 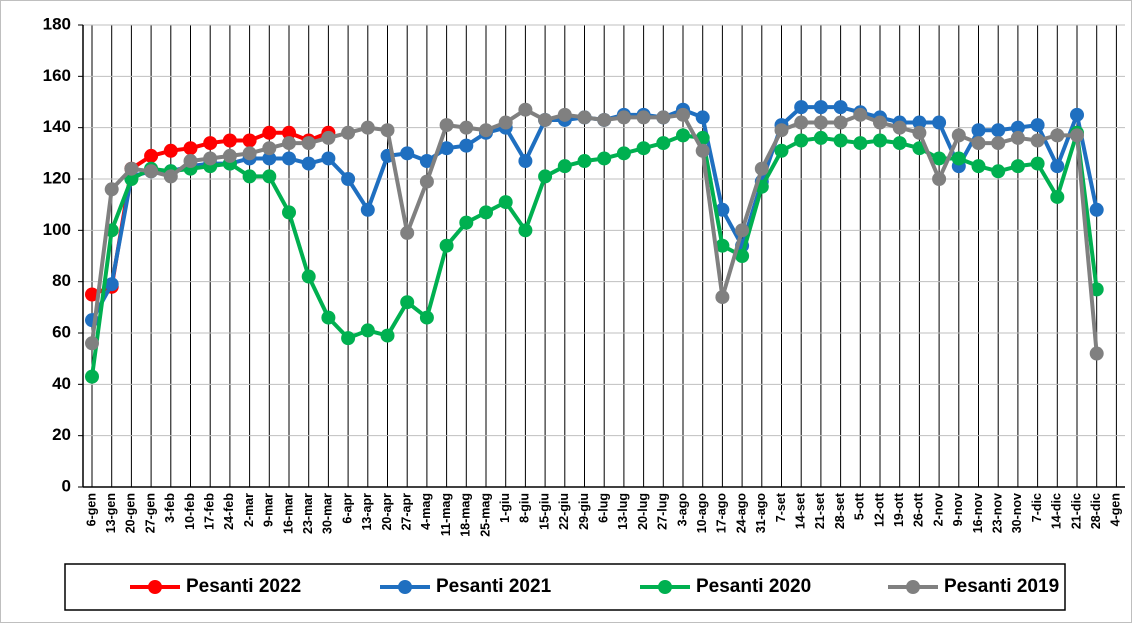 I want to click on x-tick-label: 7-set, so click(x=781, y=507).